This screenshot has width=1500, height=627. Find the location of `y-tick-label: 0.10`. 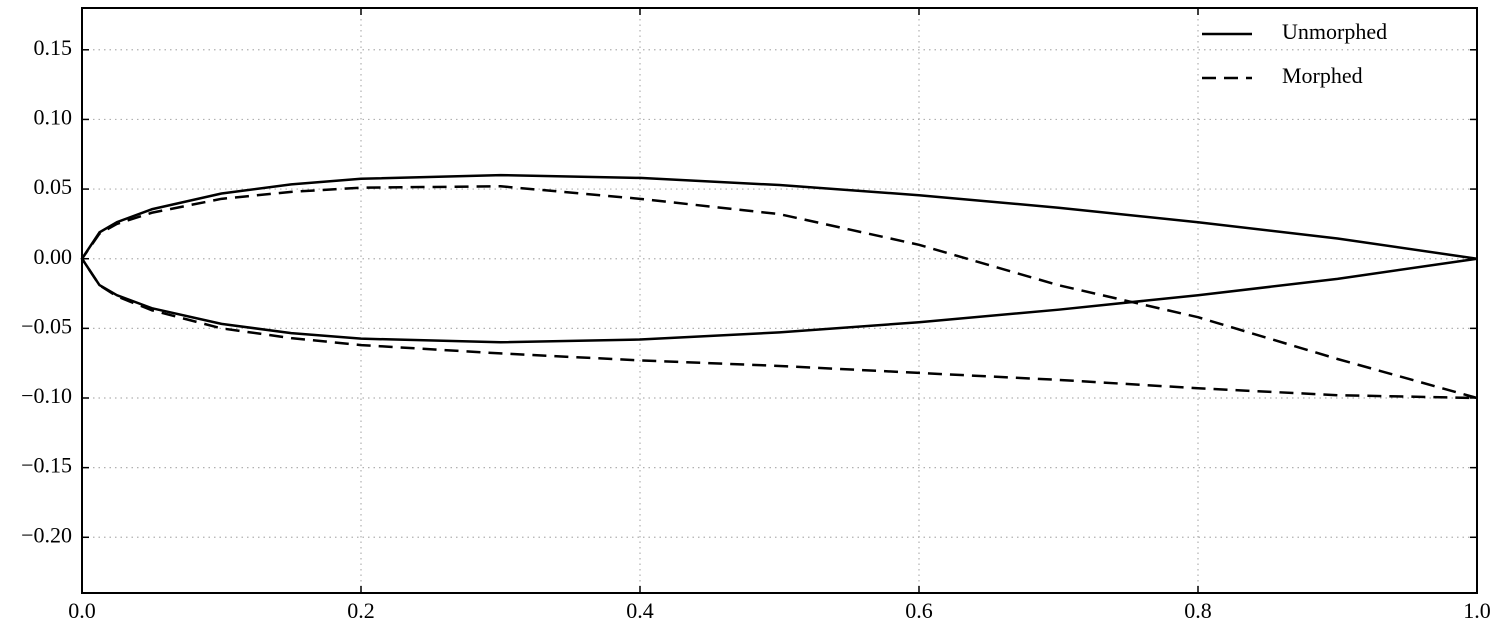

y-tick-label: 0.10 is located at coordinates (53, 116).